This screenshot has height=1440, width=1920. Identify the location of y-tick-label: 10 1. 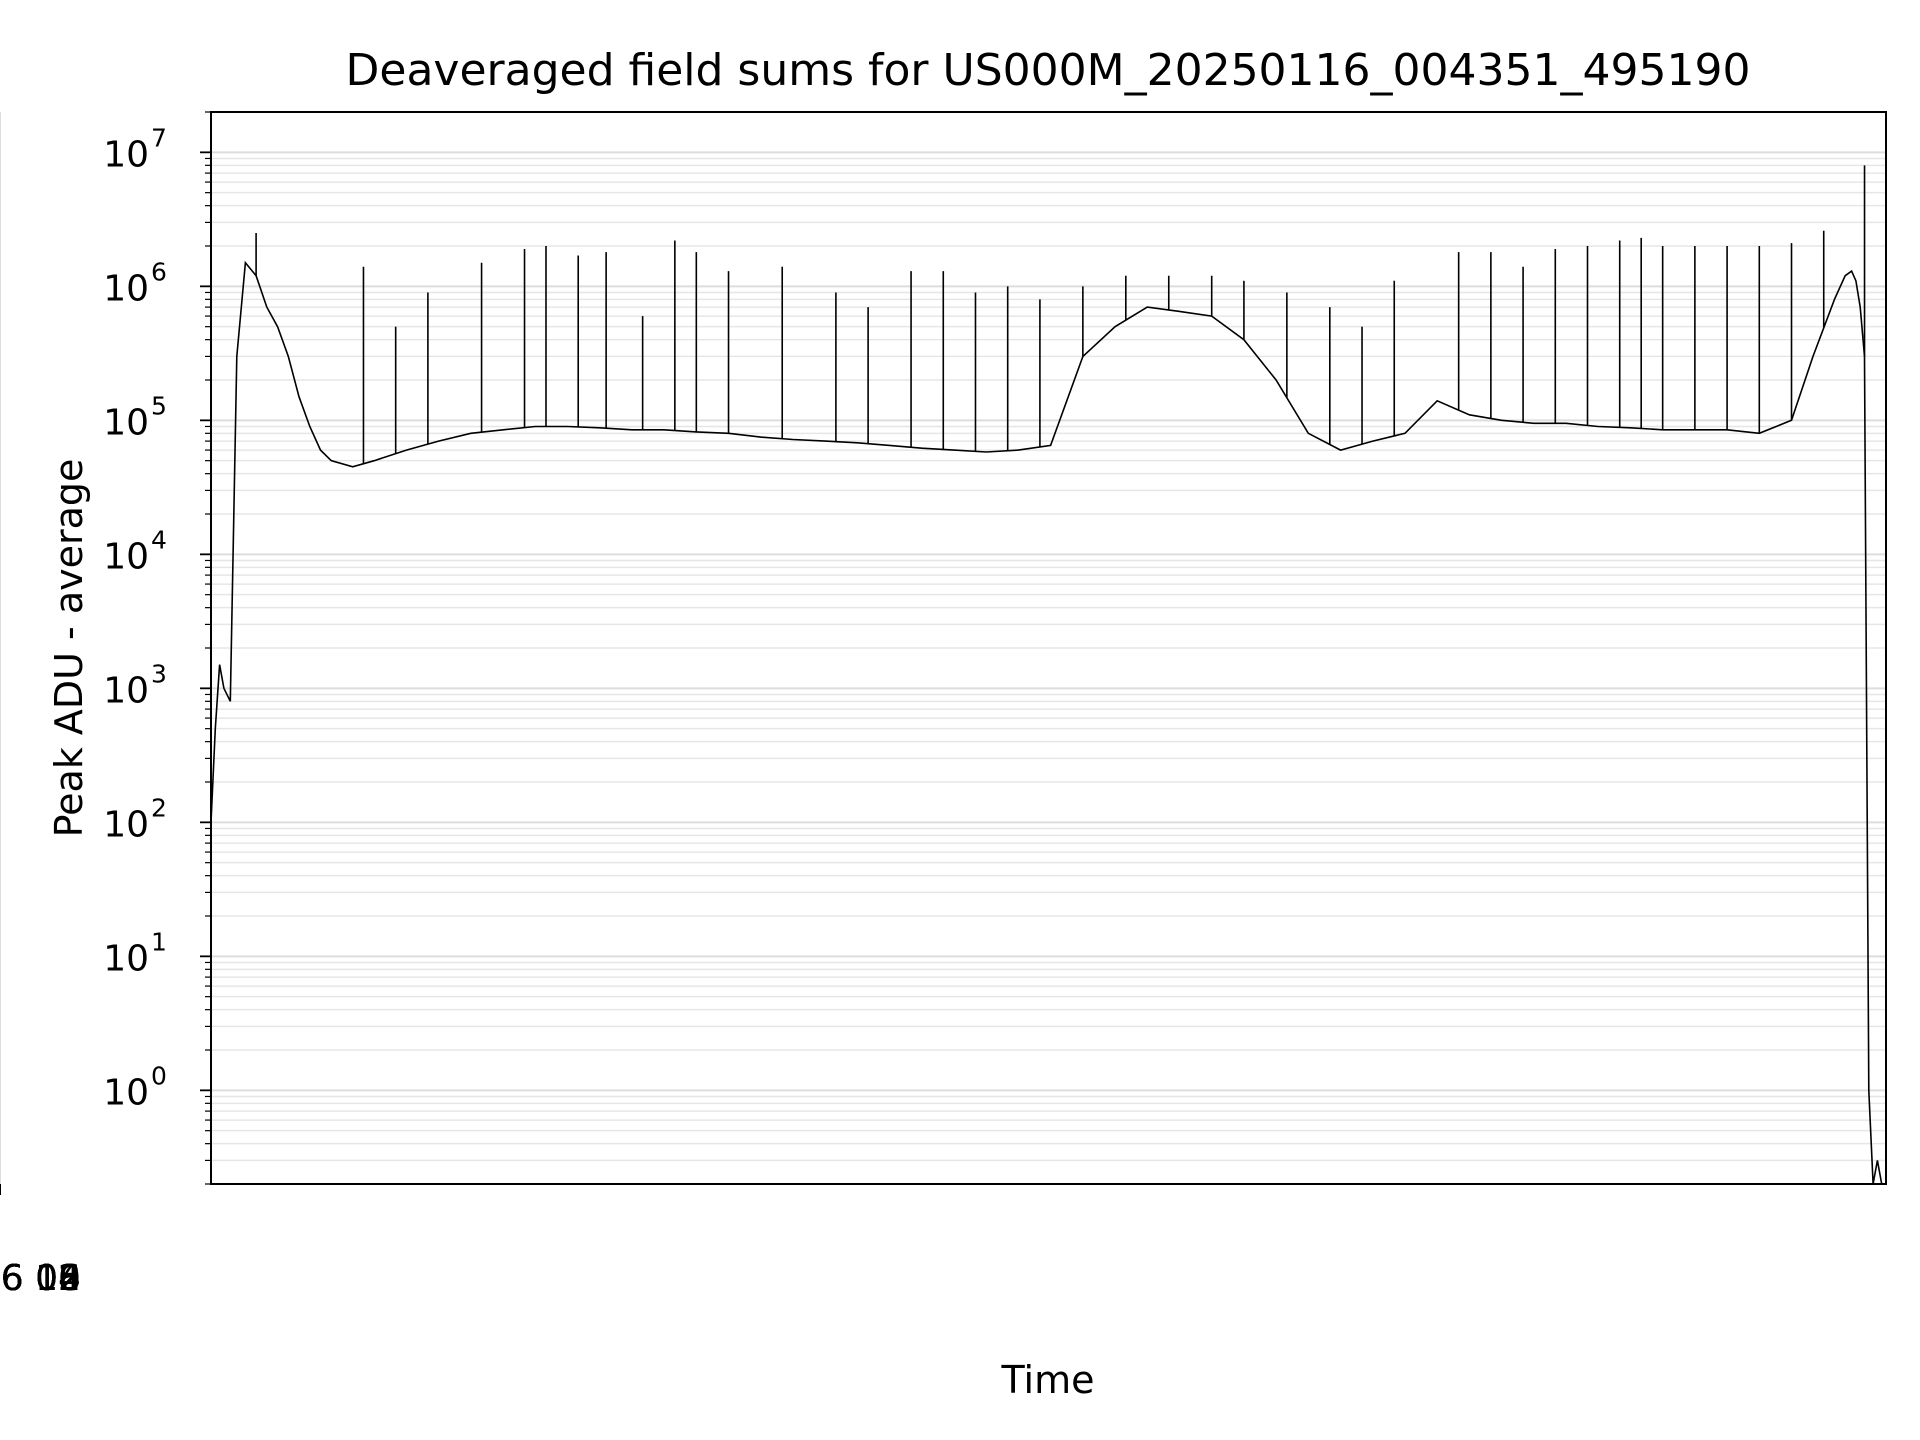
(135, 953).